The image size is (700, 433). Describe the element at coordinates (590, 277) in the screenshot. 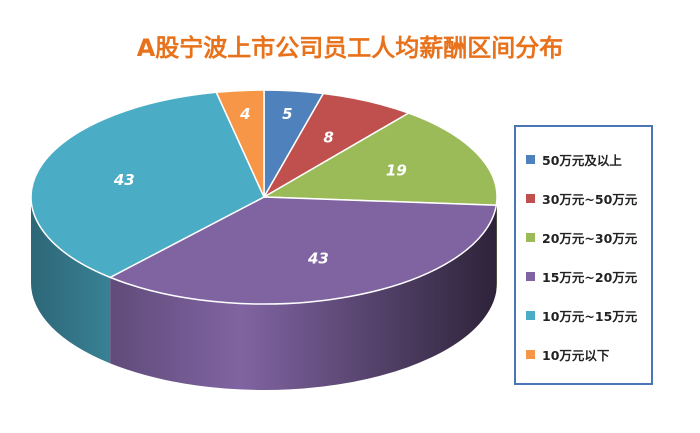

I see `legend-label-3: 15万元~20万元` at that location.